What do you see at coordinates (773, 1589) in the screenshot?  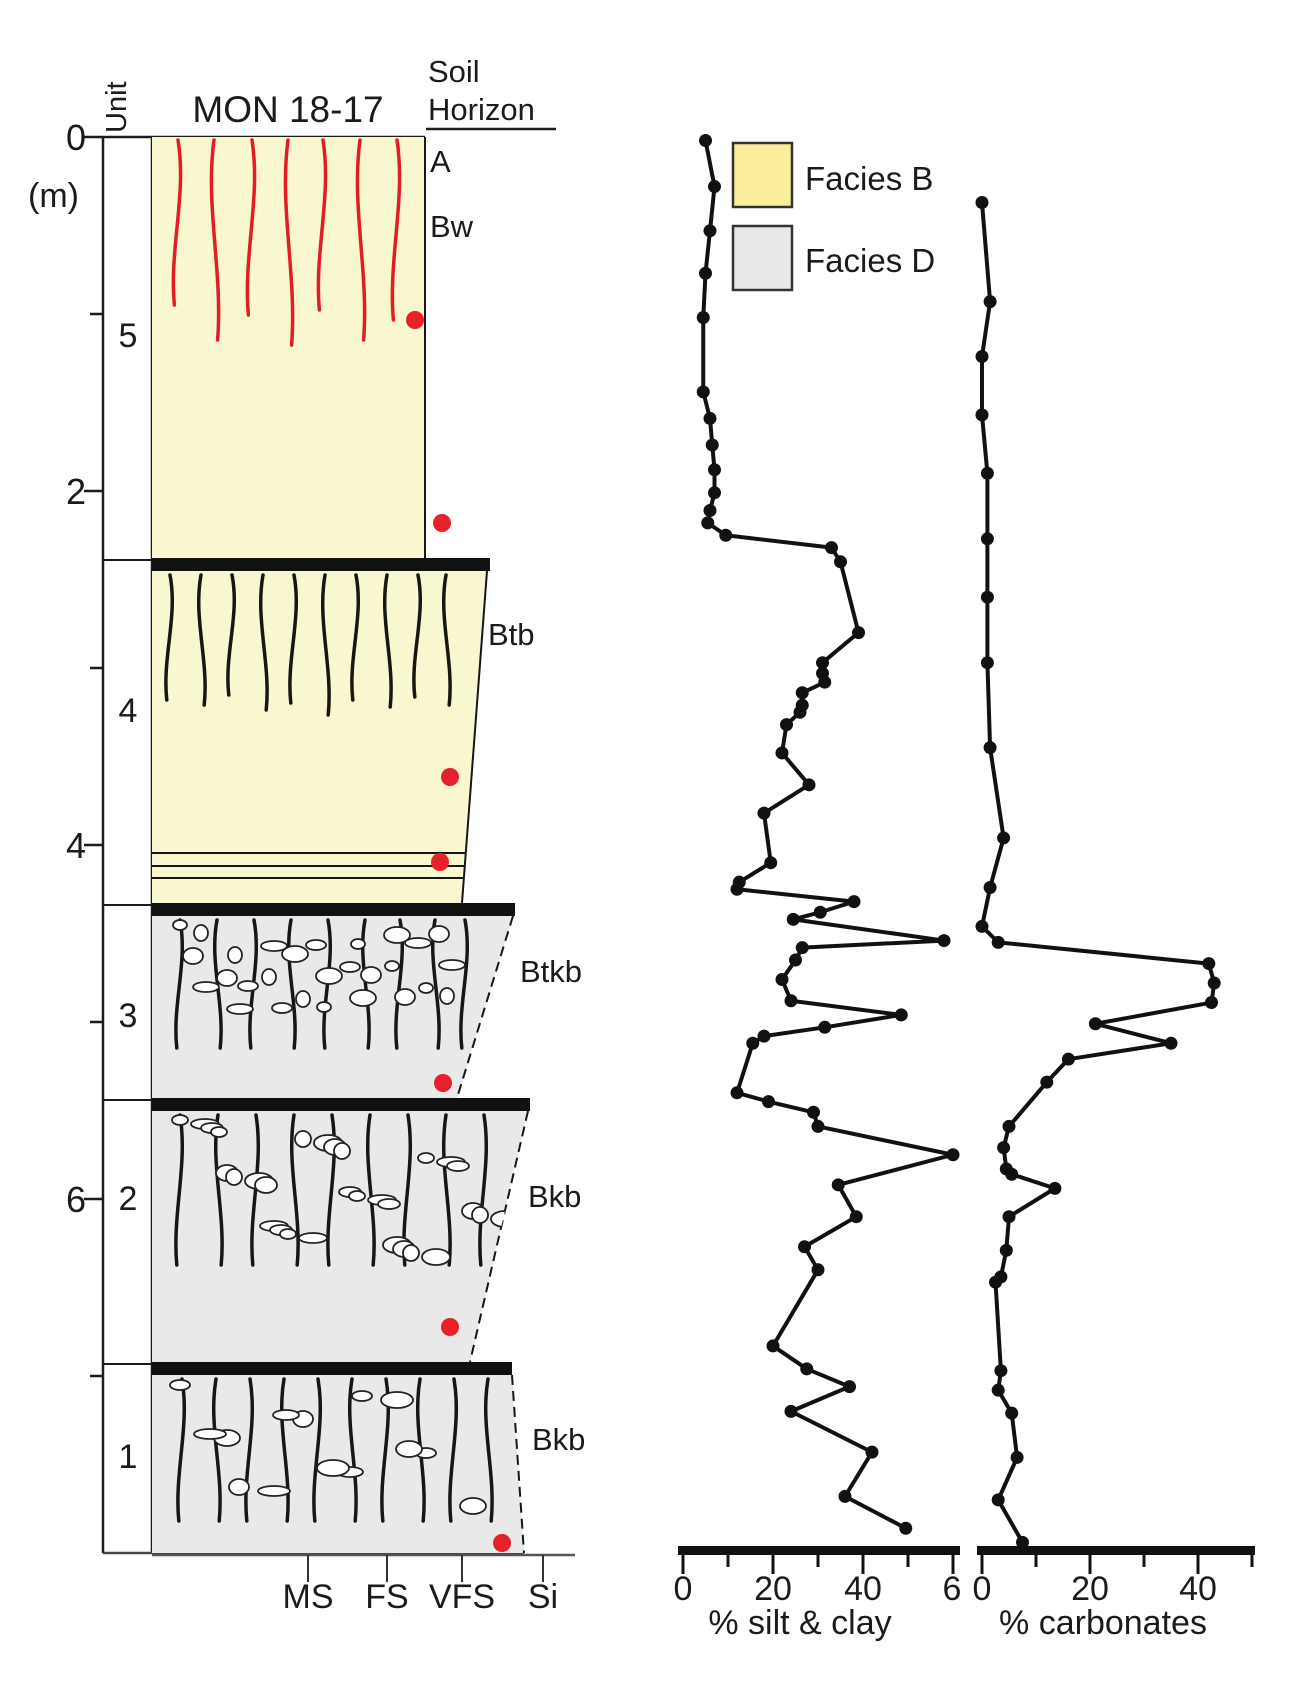 I see `x-axis-tick-label: 20` at bounding box center [773, 1589].